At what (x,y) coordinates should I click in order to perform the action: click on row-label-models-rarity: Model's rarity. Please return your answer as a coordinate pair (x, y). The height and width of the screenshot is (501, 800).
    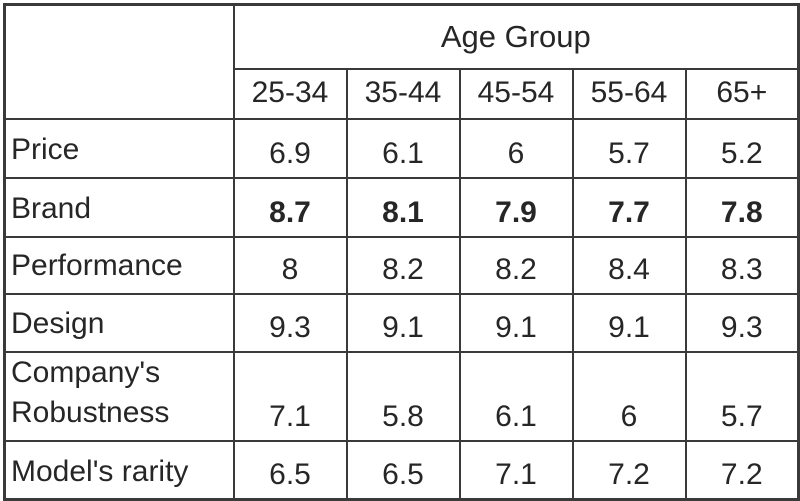
    Looking at the image, I should click on (119, 470).